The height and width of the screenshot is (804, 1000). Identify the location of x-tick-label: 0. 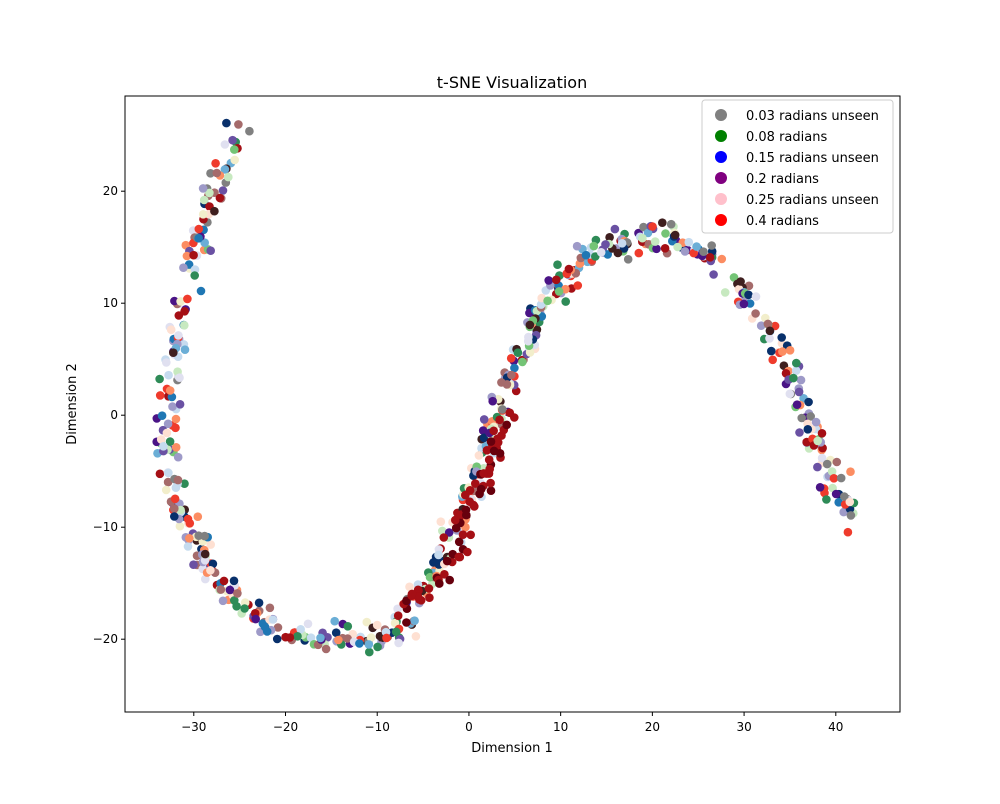
(469, 727).